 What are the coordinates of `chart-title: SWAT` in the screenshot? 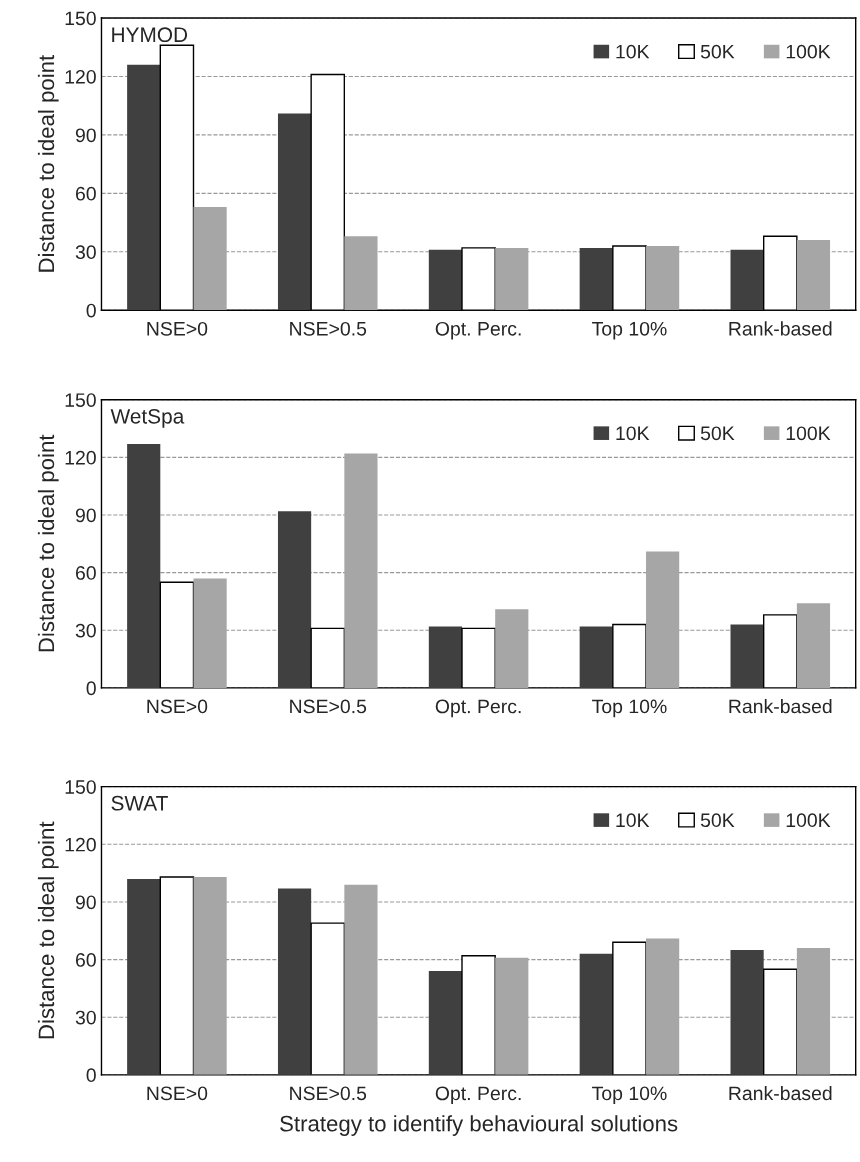 It's located at (139, 803).